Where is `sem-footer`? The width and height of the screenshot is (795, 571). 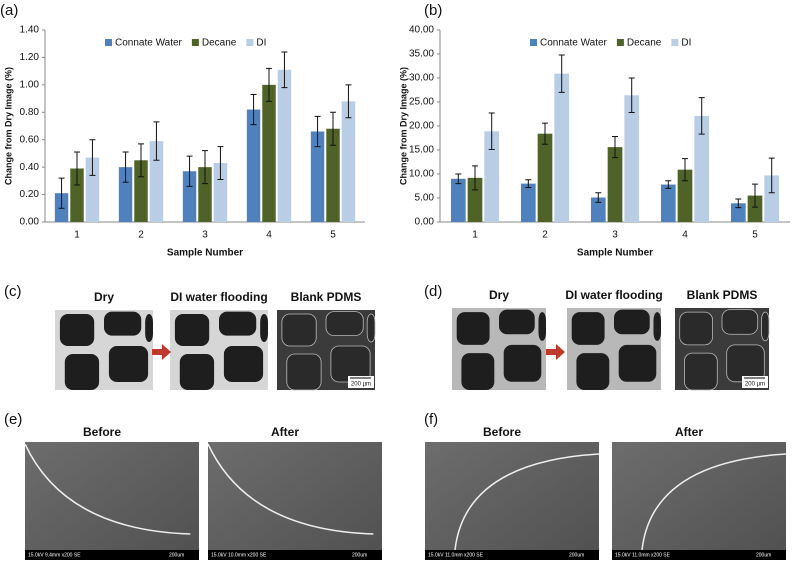 sem-footer is located at coordinates (699, 555).